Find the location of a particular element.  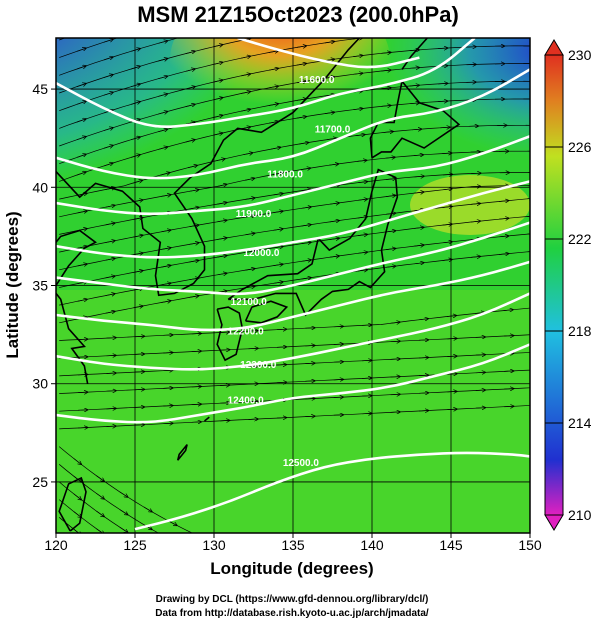

y-axis-ticks: 25 30 35 40 45 is located at coordinates (44, 285).